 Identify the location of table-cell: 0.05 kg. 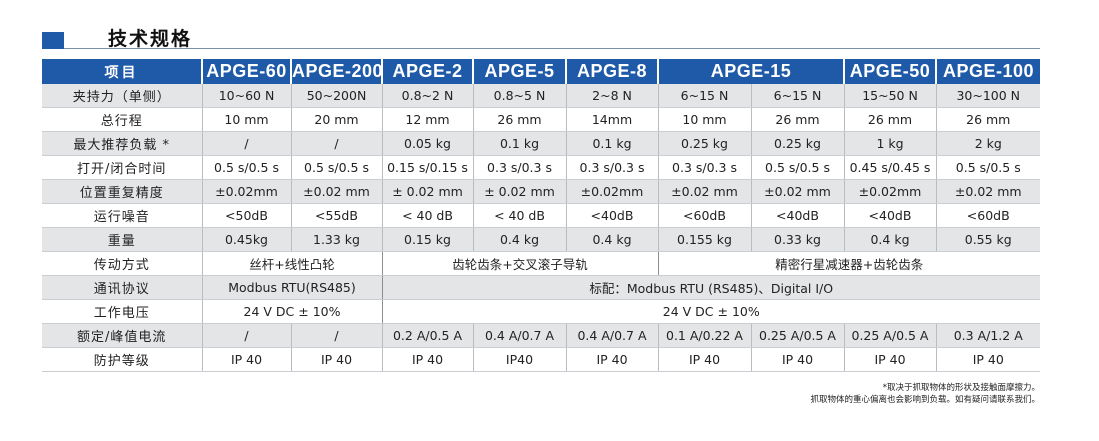
(428, 143).